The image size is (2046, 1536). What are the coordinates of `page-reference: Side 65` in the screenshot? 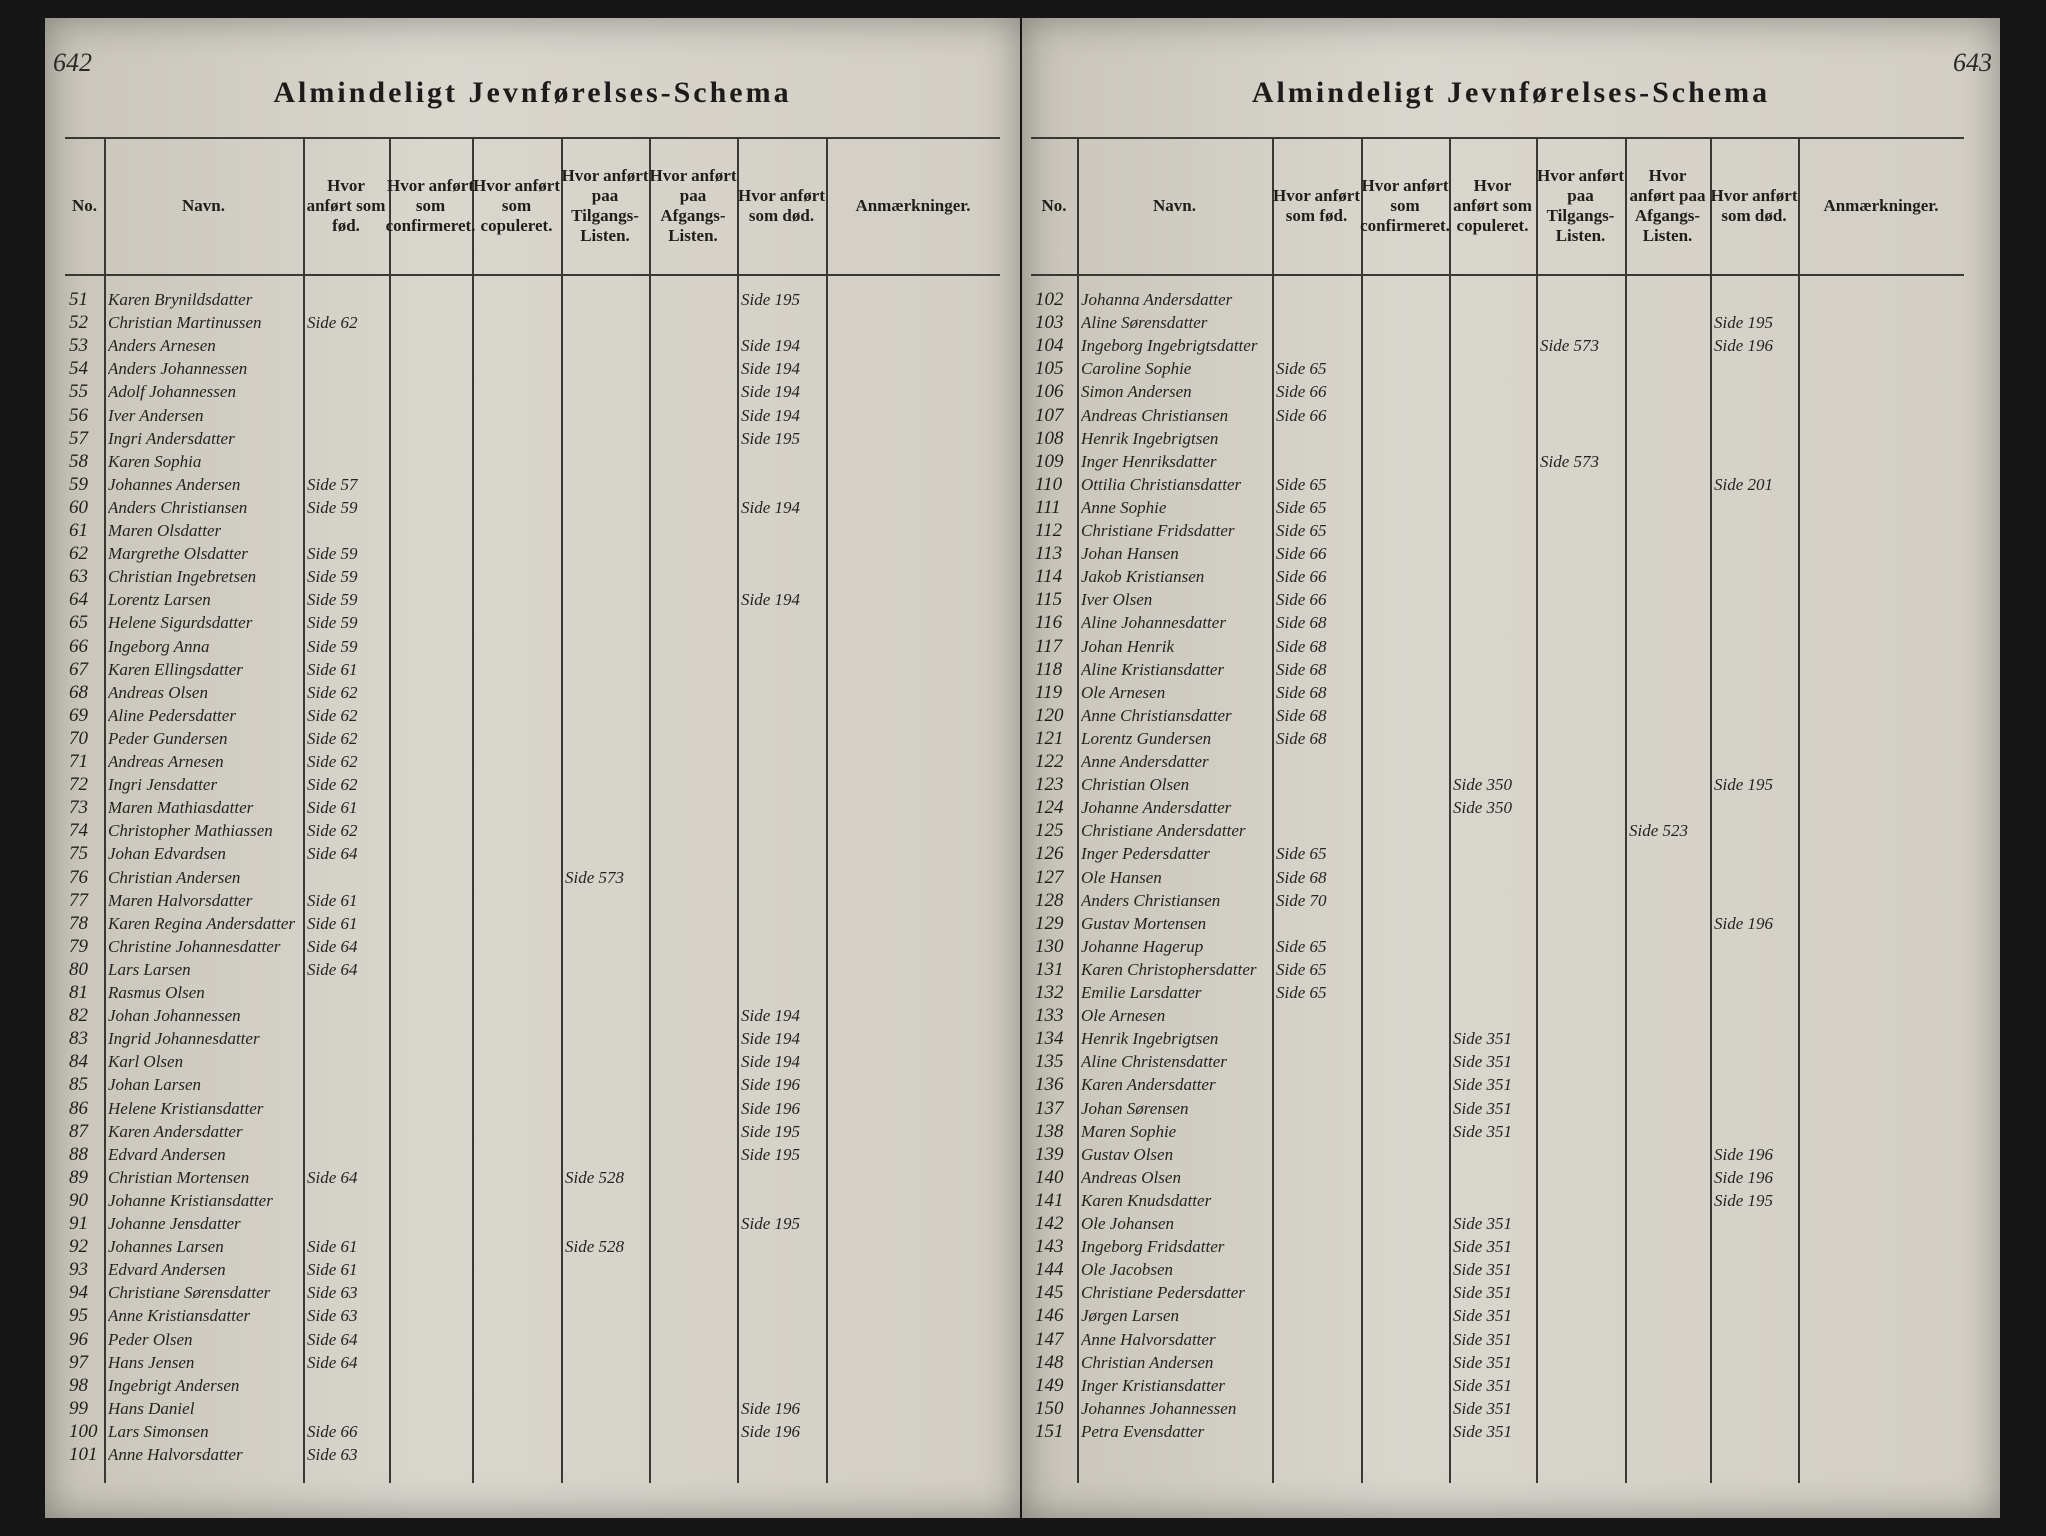 It's located at (1301, 969).